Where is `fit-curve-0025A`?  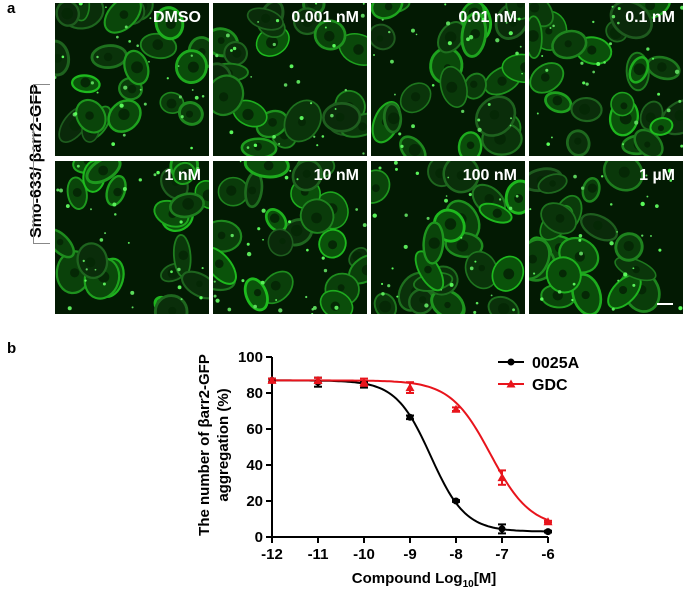
fit-curve-0025A is located at coordinates (410, 456).